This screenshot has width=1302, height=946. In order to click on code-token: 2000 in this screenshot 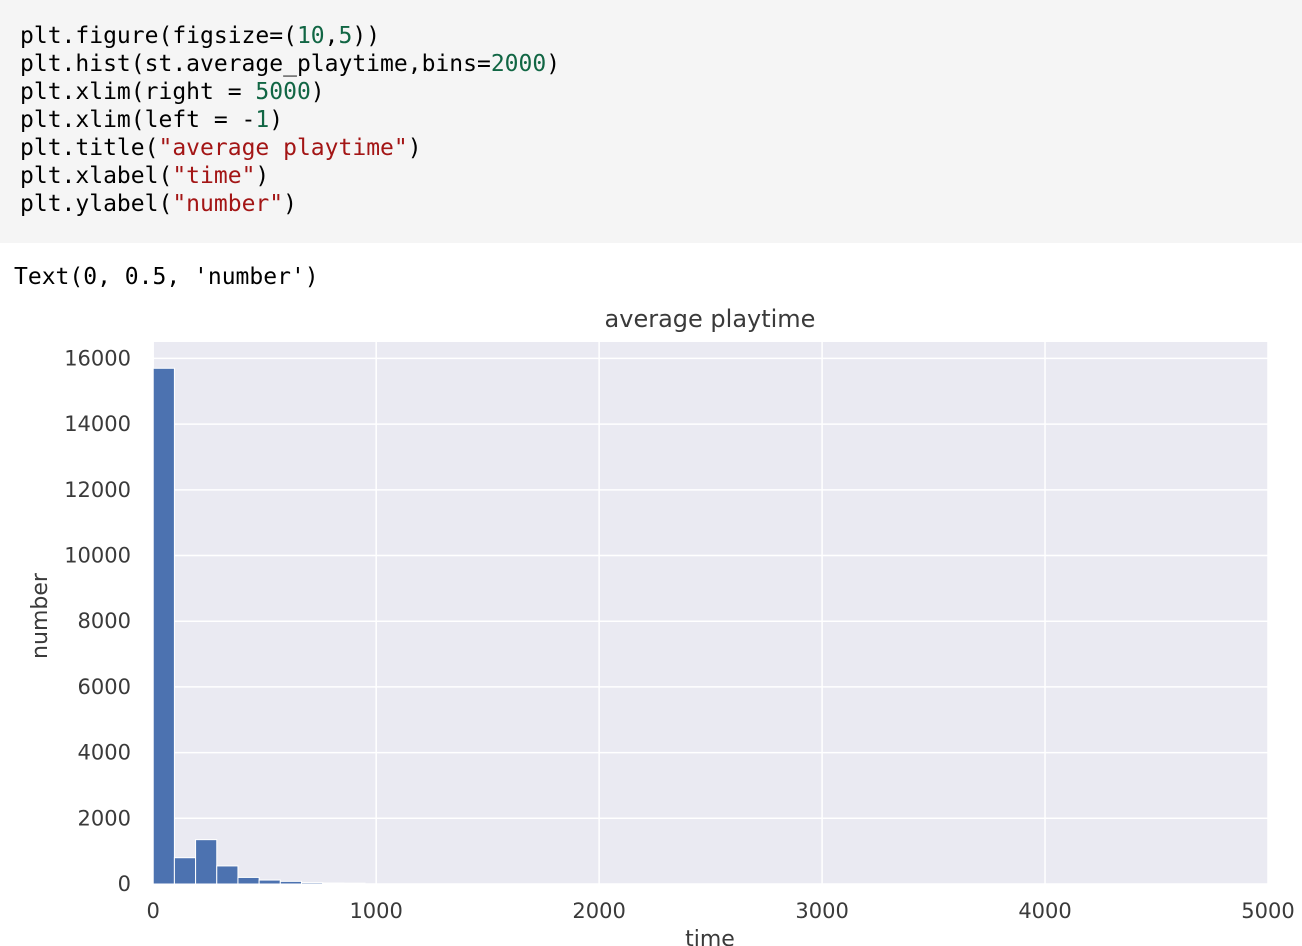, I will do `click(518, 64)`.